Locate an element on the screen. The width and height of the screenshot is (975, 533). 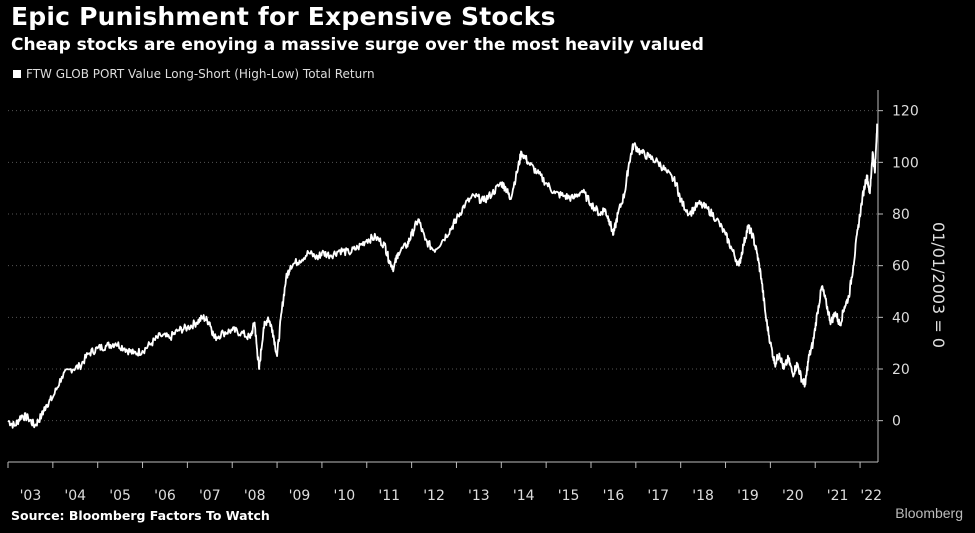
x-tick-label: '15 is located at coordinates (569, 496).